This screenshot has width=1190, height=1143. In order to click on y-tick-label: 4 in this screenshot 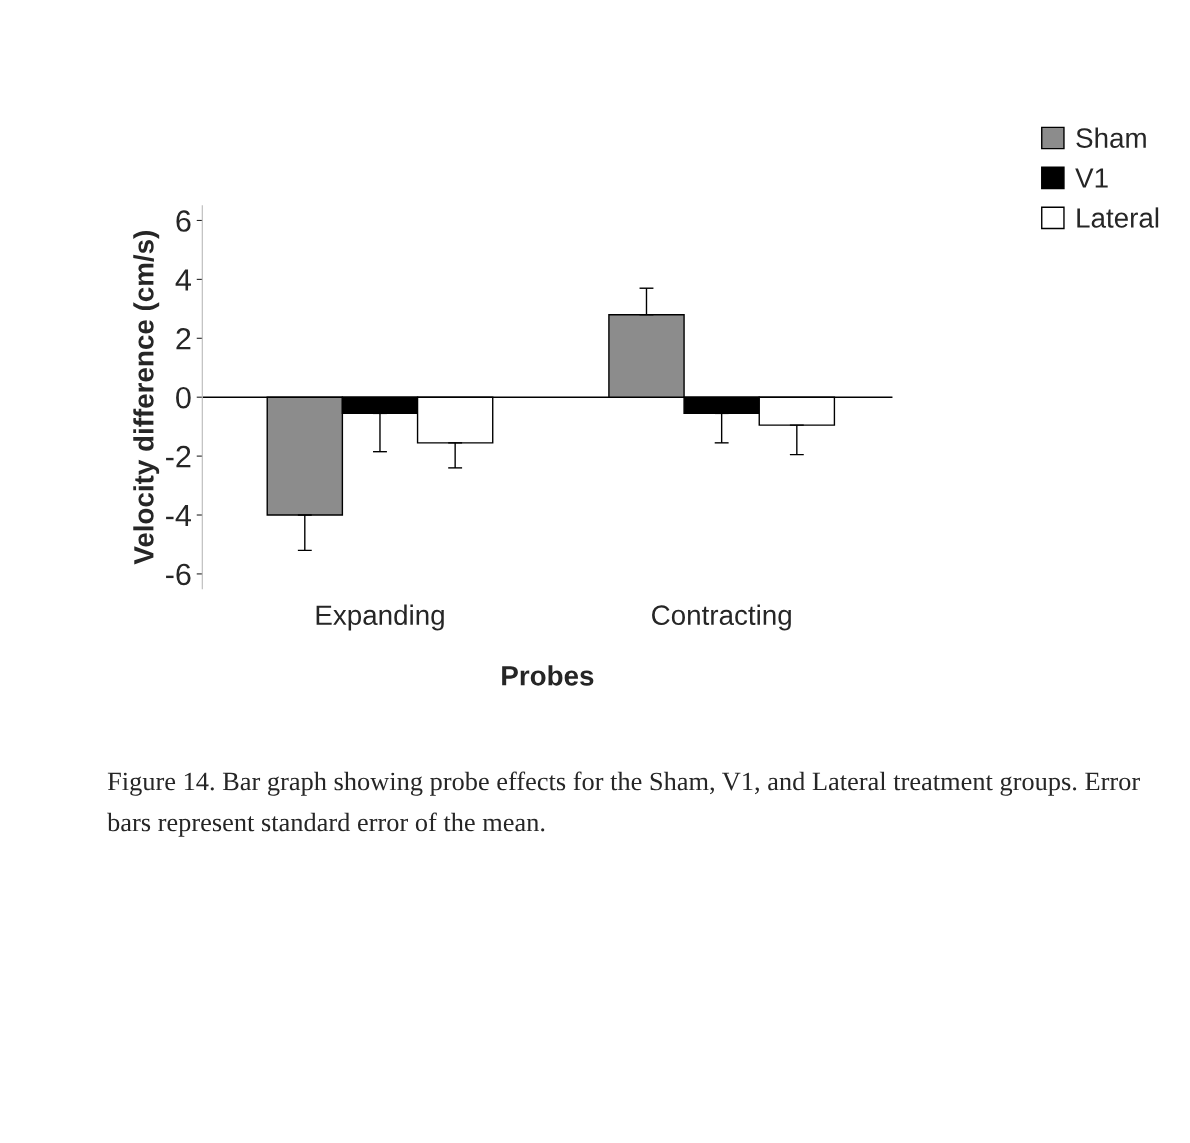, I will do `click(183, 280)`.